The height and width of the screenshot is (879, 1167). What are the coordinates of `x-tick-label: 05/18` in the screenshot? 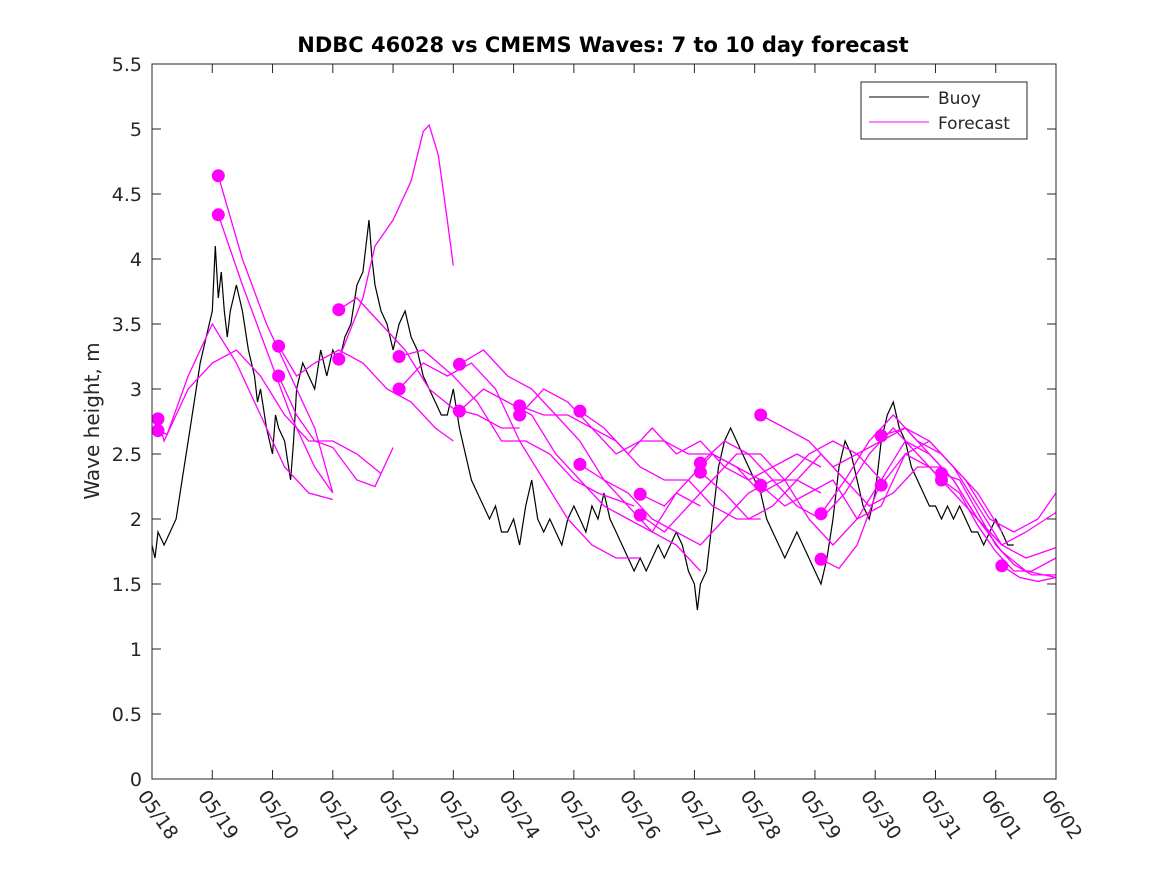 It's located at (157, 814).